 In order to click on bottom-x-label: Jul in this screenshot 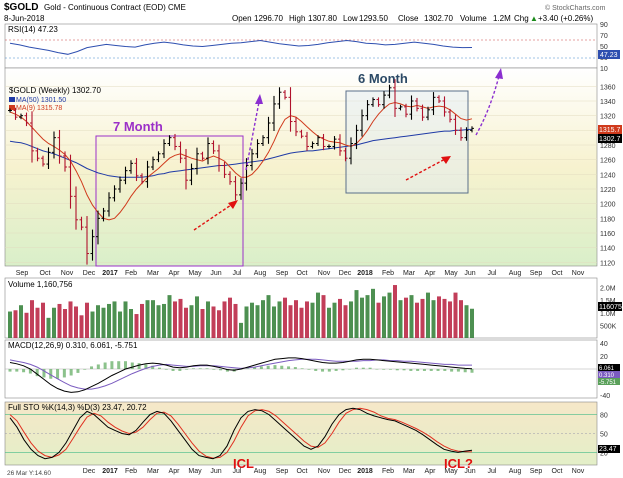, I will do `click(492, 471)`.